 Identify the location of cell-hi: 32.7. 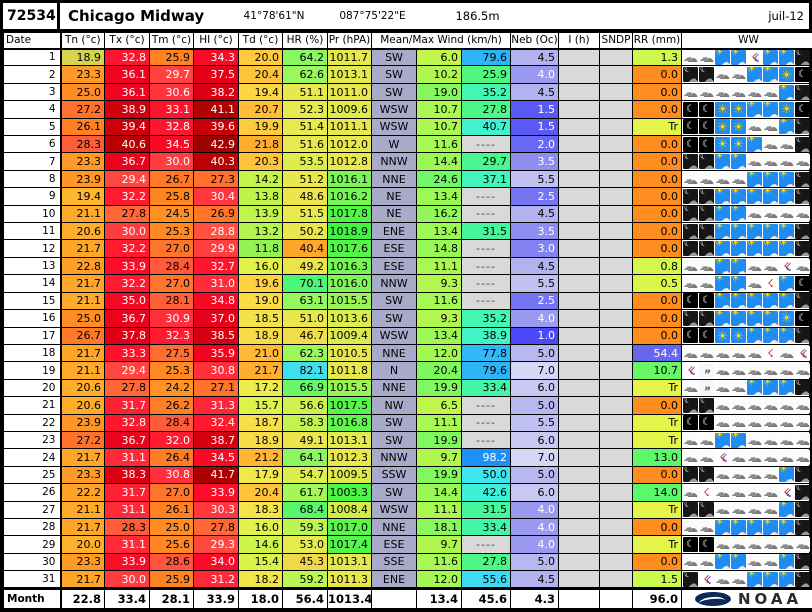
(216, 266).